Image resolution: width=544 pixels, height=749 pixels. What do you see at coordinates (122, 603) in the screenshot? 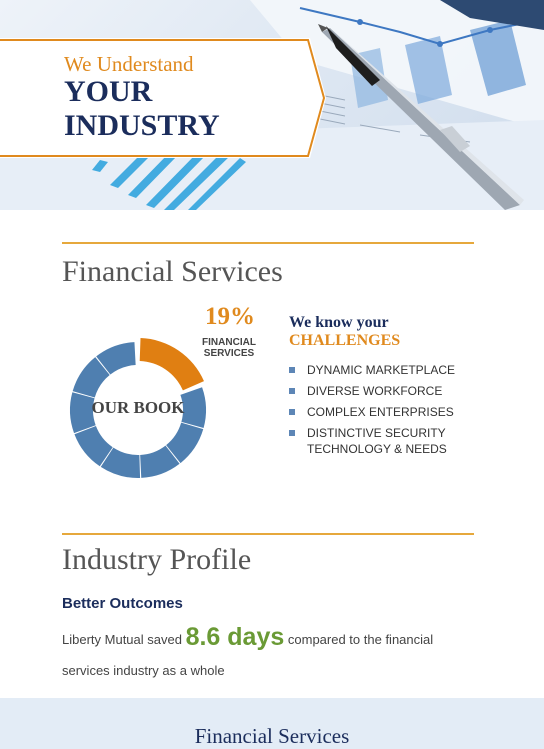
I see `better-outcomes-heading: Better Outcomes` at bounding box center [122, 603].